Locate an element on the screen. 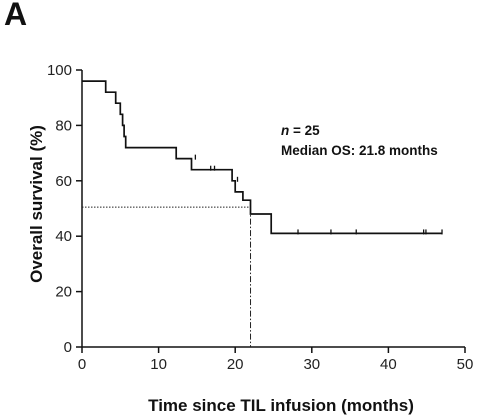 Image resolution: width=491 pixels, height=420 pixels. n-symbol: n is located at coordinates (285, 130).